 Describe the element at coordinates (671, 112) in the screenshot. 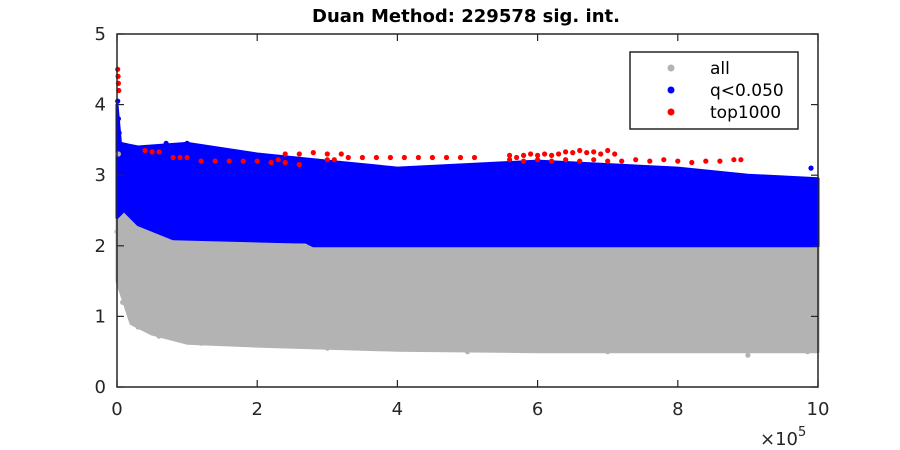

I see `legend-marker-top` at that location.